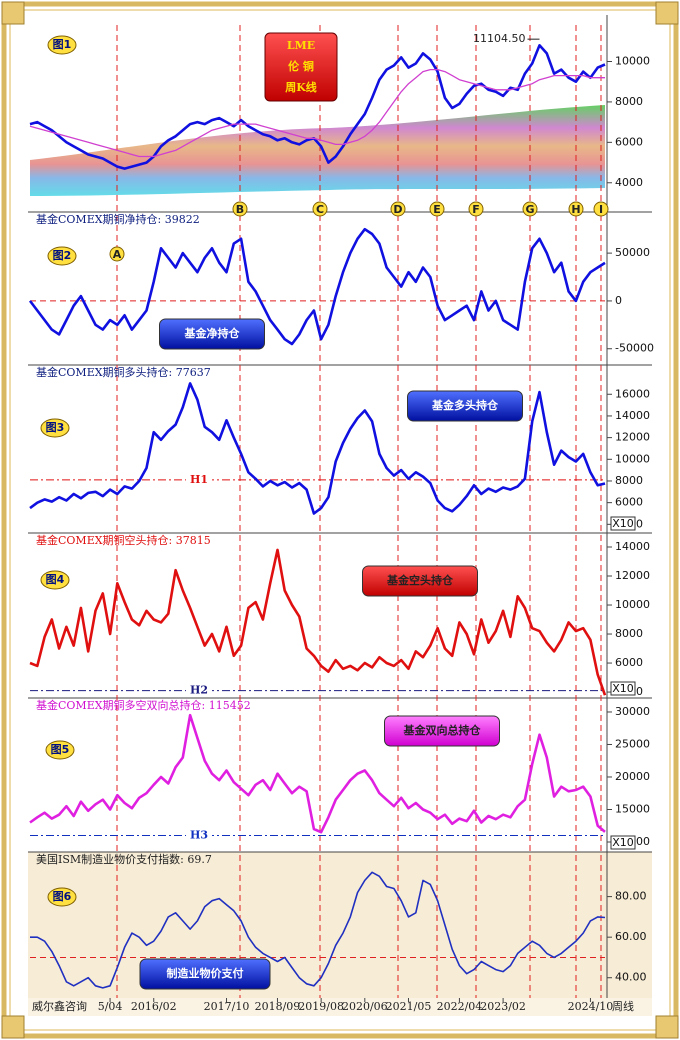 The image size is (680, 1040). What do you see at coordinates (632, 808) in the screenshot?
I see `y-tick-label: 15000` at bounding box center [632, 808].